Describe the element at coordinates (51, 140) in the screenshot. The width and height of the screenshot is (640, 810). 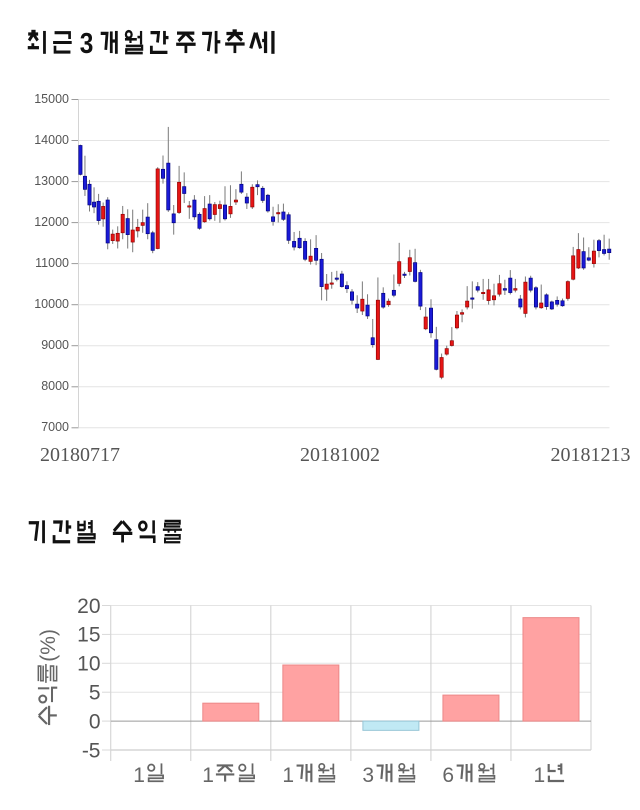
I see `svg-text: 14000` at that location.